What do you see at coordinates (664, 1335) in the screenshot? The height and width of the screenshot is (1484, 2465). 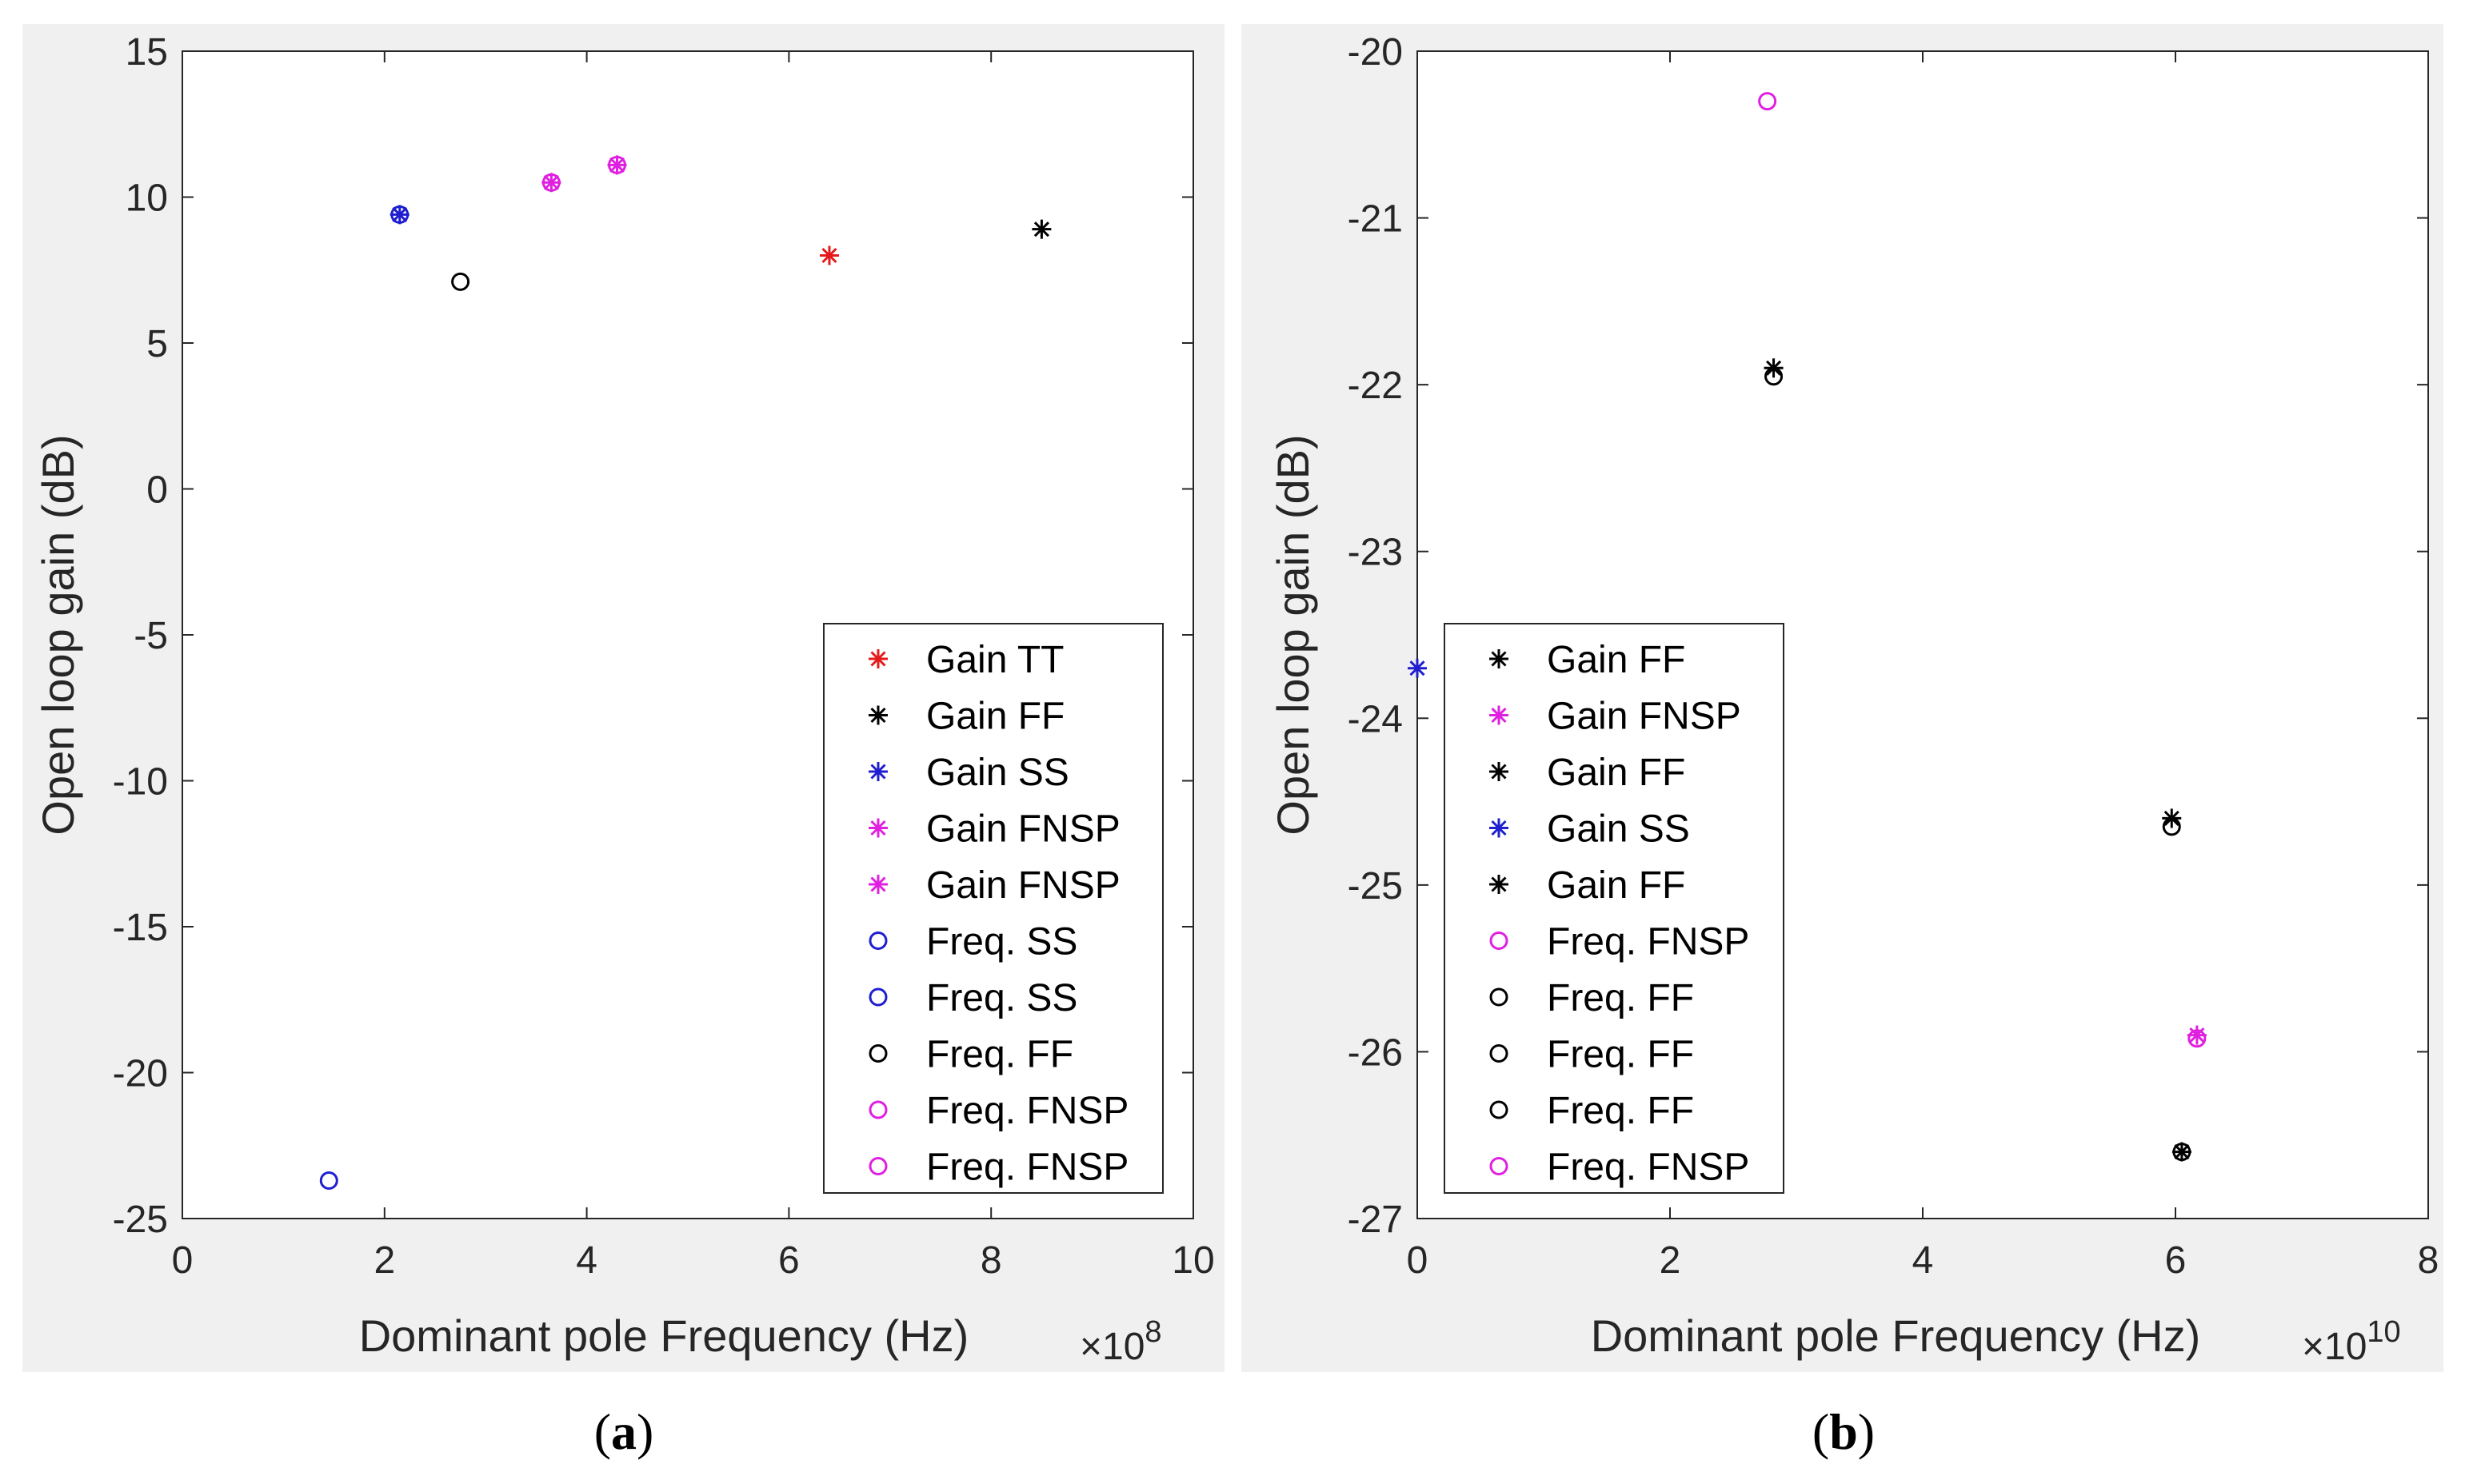 I see `panel-a-x-axis-label: Dominant pole Frequency (Hz)` at bounding box center [664, 1335].